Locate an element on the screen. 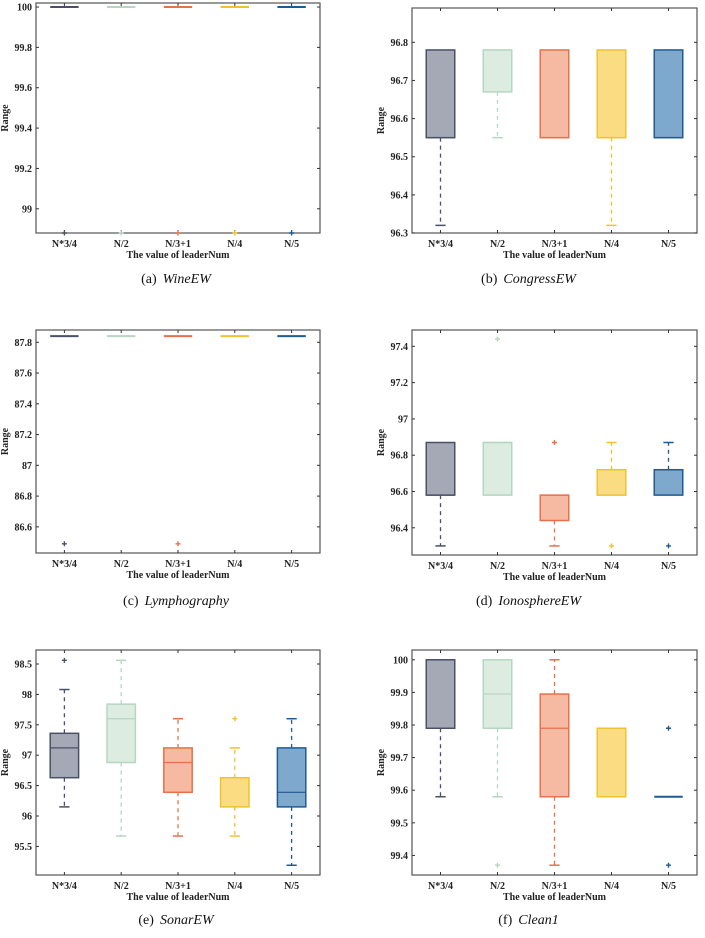  caption-b: (b) CongressEW is located at coordinates (528, 280).